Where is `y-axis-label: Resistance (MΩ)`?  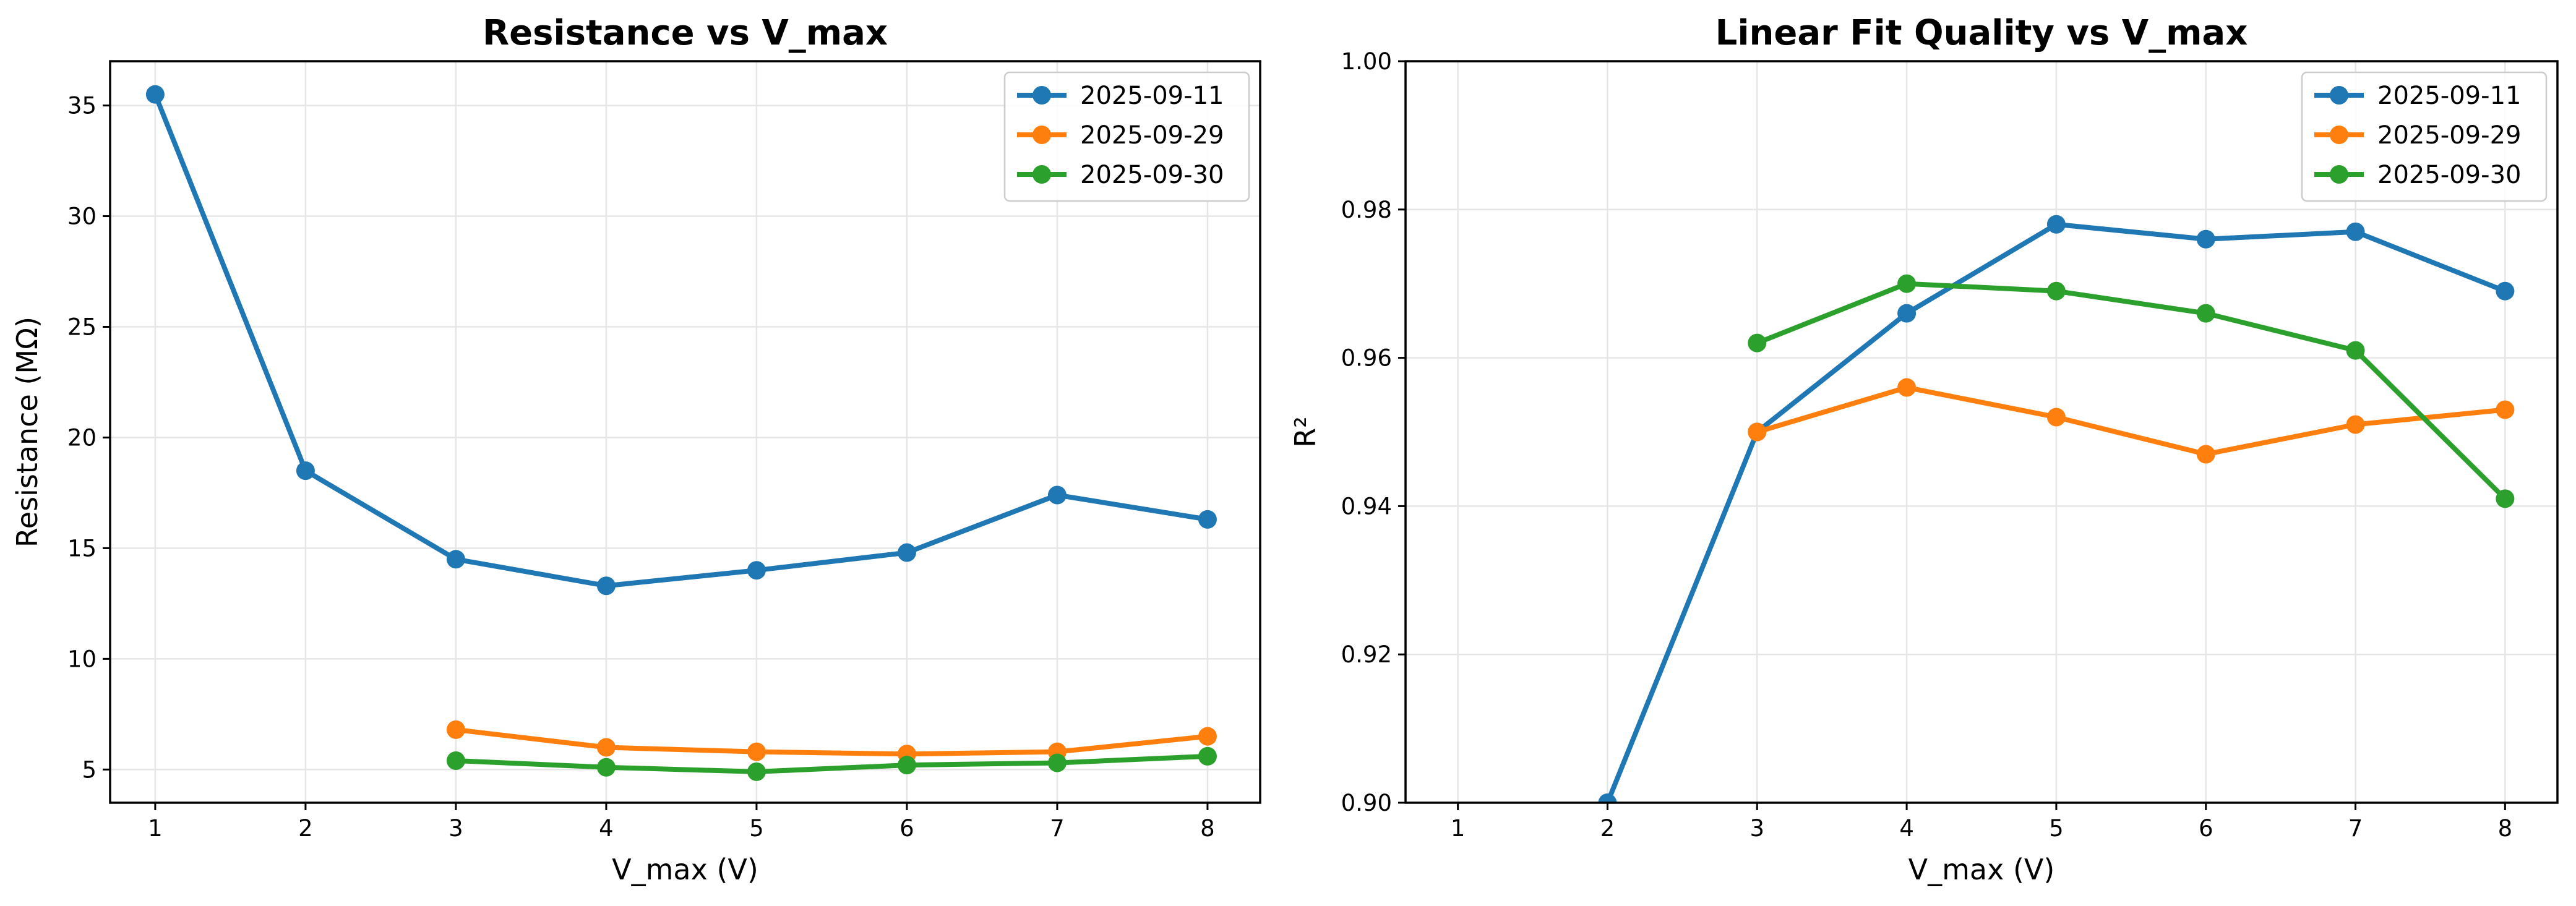 y-axis-label: Resistance (MΩ) is located at coordinates (28, 432).